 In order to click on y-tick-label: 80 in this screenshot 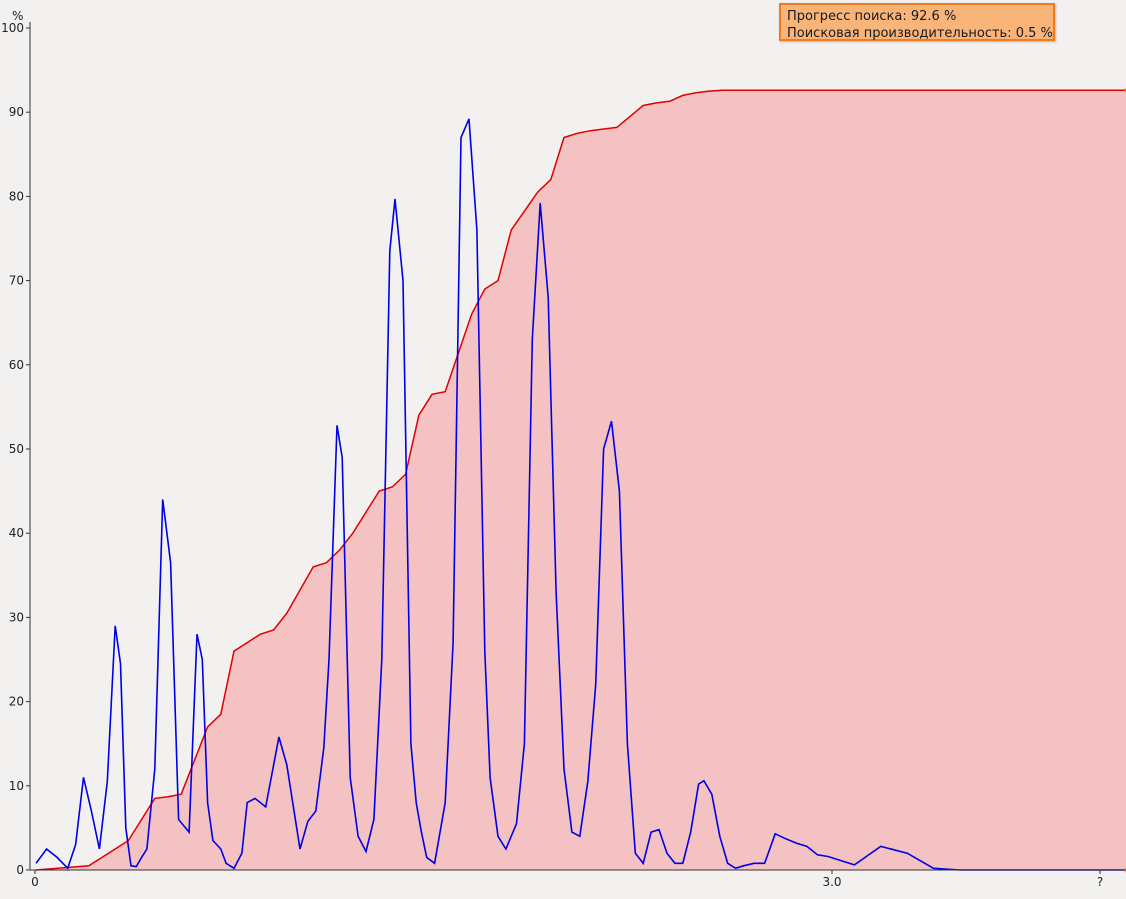, I will do `click(16, 196)`.